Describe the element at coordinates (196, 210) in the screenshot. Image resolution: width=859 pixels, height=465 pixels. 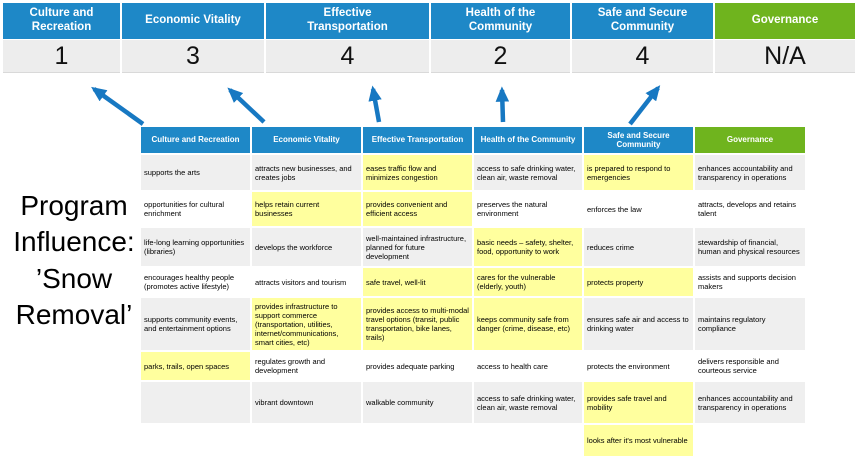
I see `matrix-cell-r2-c1: opportunities for cultural enrichment` at that location.